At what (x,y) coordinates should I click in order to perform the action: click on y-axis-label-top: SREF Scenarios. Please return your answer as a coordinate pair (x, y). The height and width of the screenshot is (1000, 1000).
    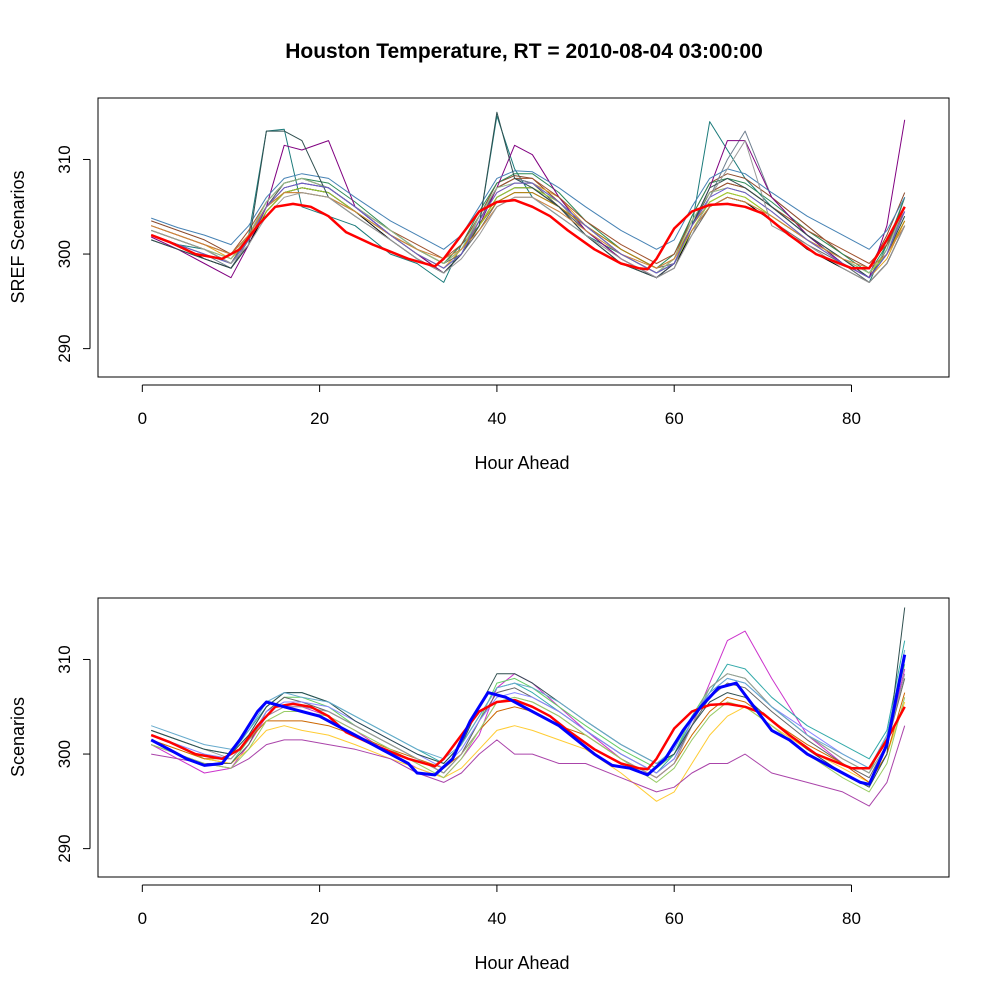
    Looking at the image, I should click on (18, 236).